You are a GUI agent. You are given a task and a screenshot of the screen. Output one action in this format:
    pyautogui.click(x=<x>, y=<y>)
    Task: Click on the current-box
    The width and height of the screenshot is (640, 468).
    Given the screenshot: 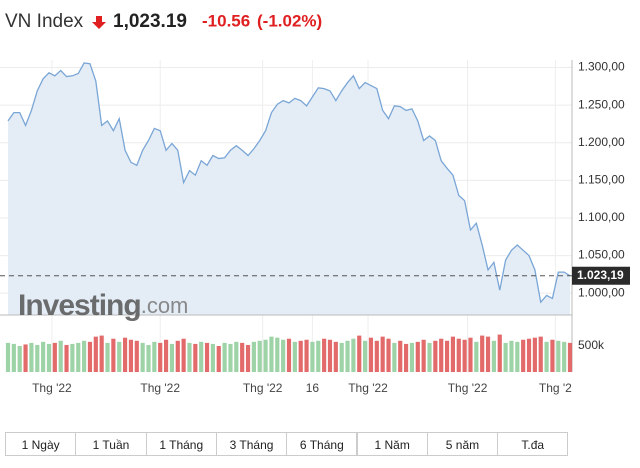 What is the action you would take?
    pyautogui.click(x=601, y=275)
    